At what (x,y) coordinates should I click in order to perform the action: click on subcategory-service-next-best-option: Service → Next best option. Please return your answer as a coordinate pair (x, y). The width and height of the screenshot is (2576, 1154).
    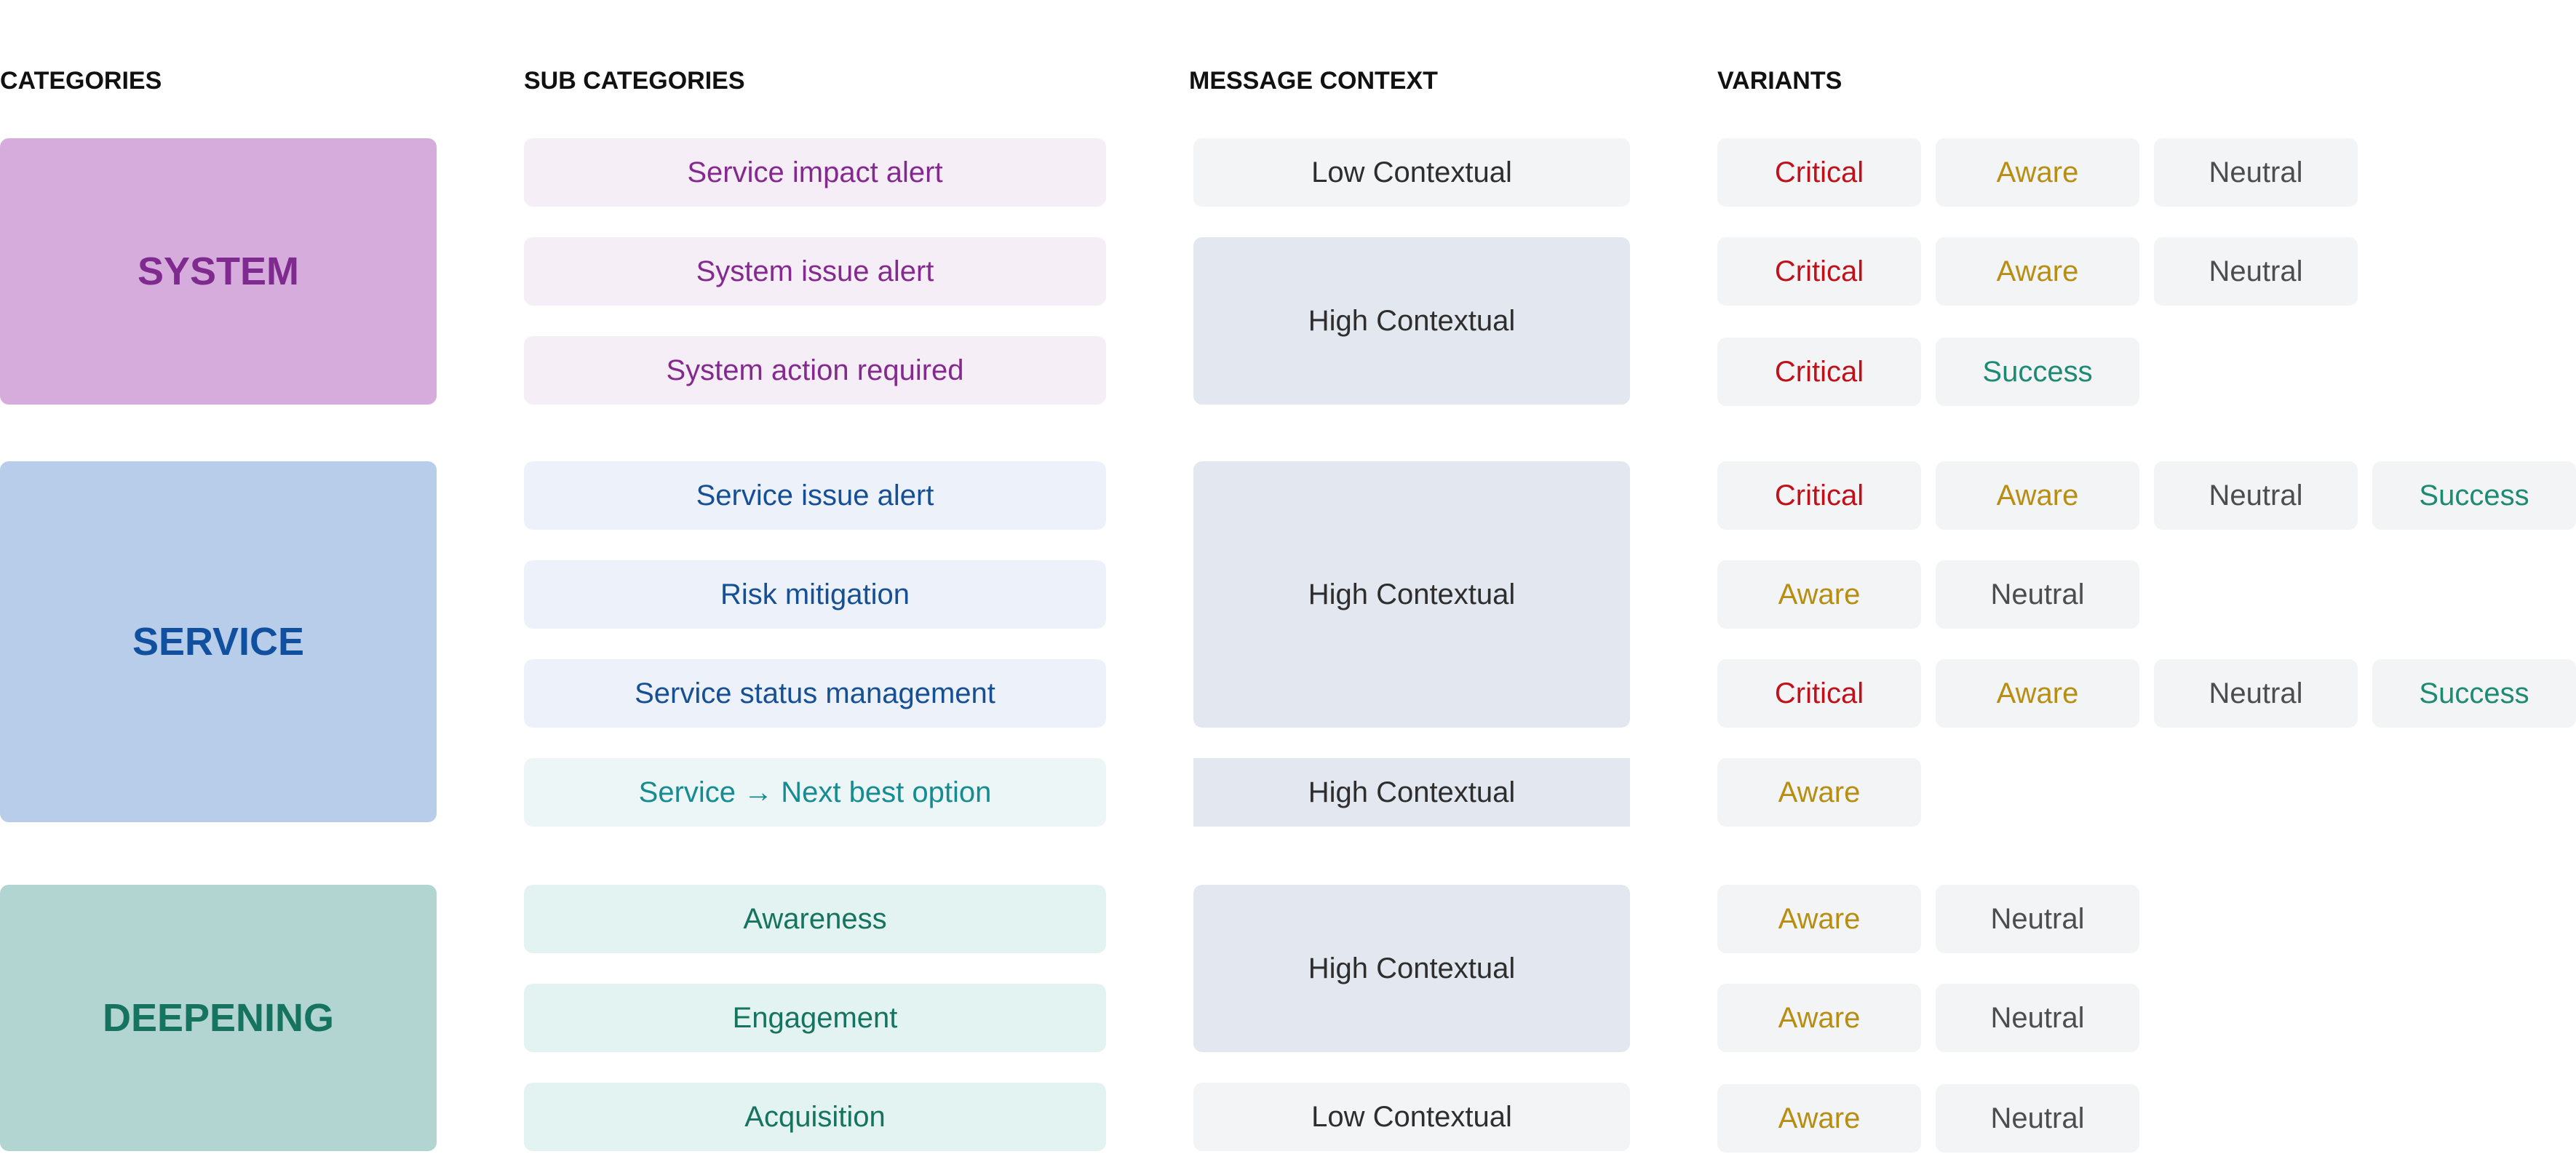
    Looking at the image, I should click on (815, 792).